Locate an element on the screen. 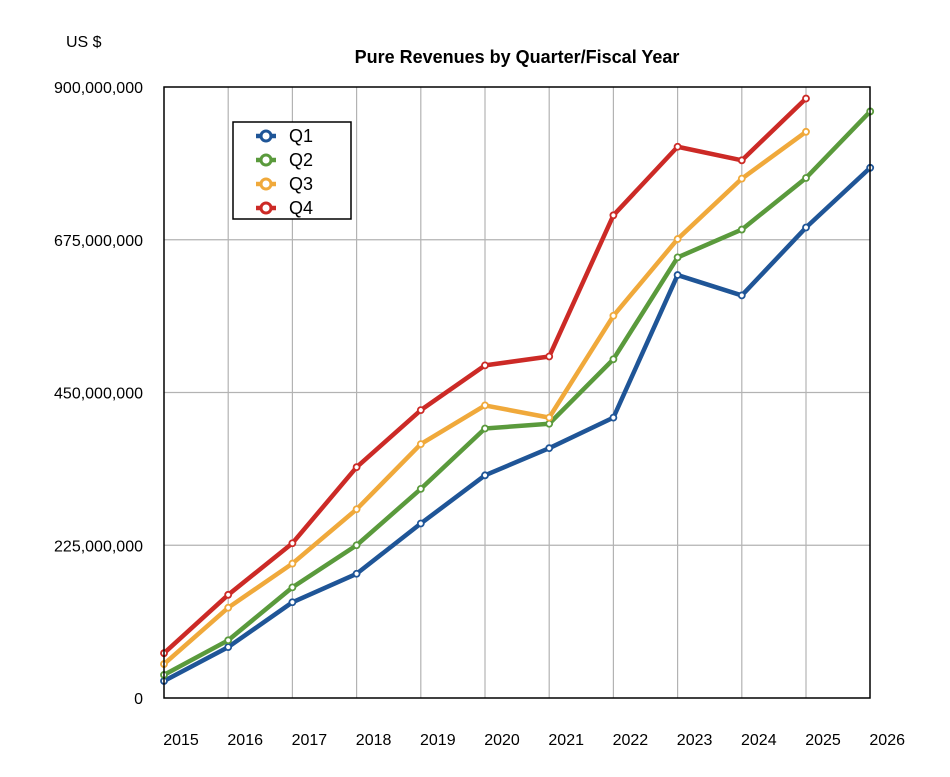 This screenshot has height=777, width=950. x-tick-label: 2023 is located at coordinates (695, 740).